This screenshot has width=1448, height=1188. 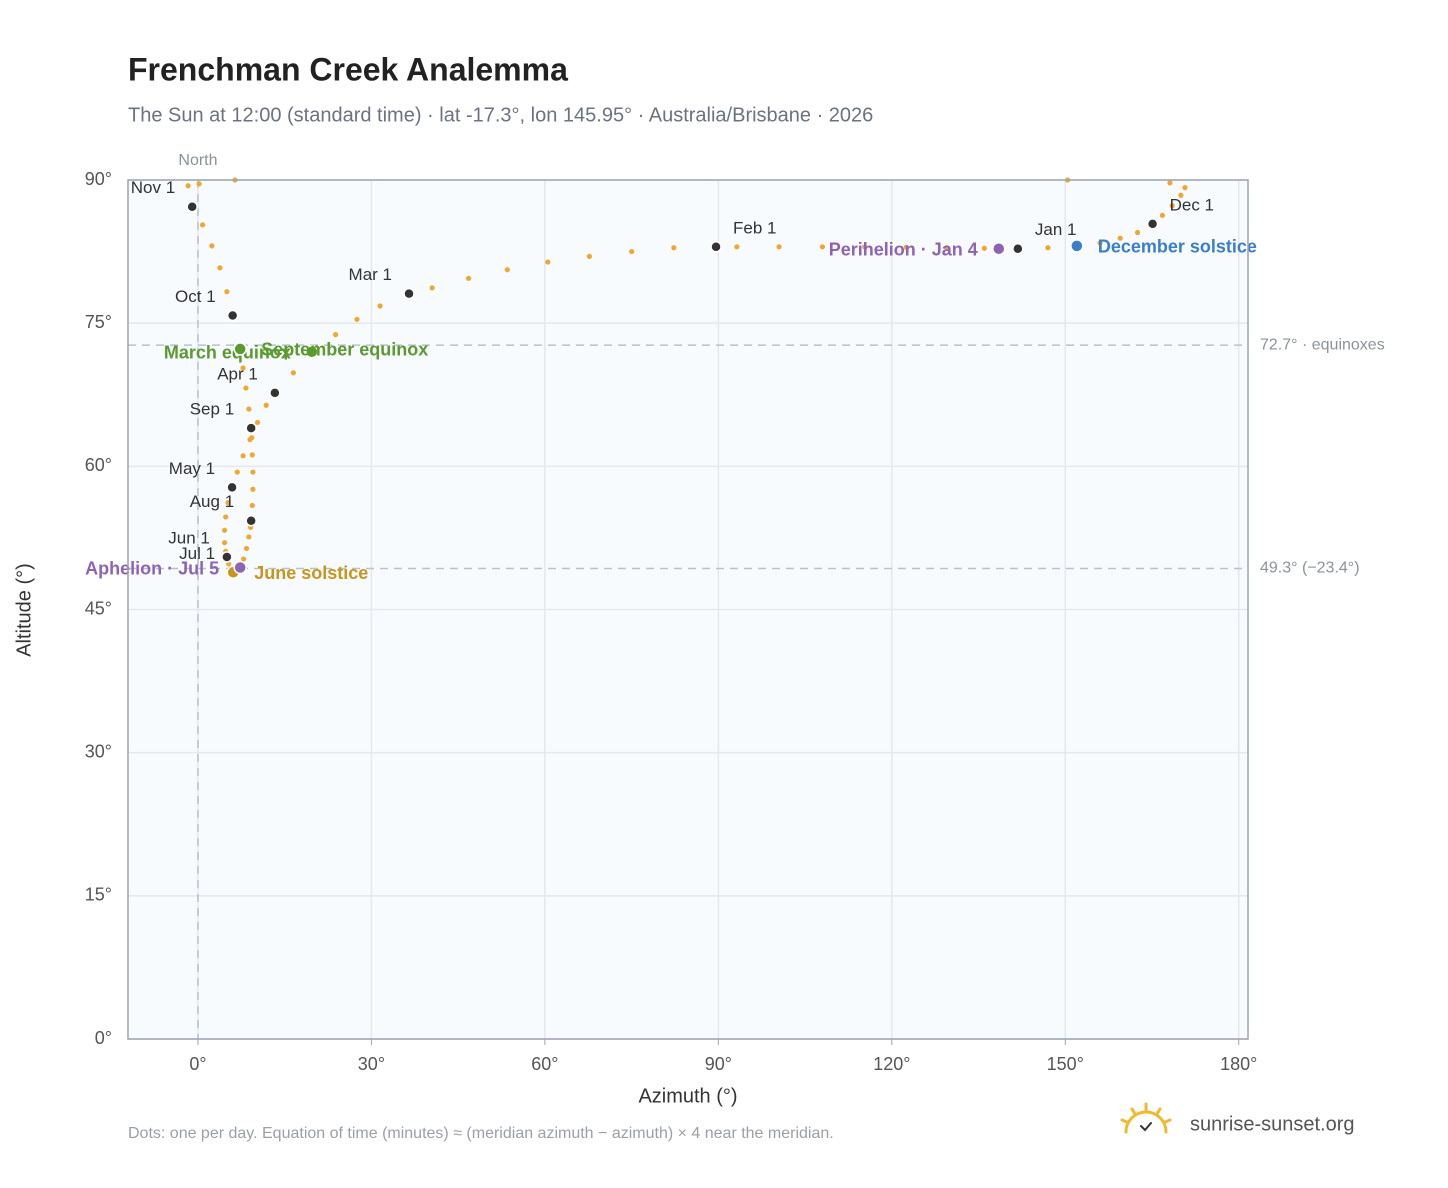 What do you see at coordinates (189, 537) in the screenshot?
I see `month-label: Jun 1` at bounding box center [189, 537].